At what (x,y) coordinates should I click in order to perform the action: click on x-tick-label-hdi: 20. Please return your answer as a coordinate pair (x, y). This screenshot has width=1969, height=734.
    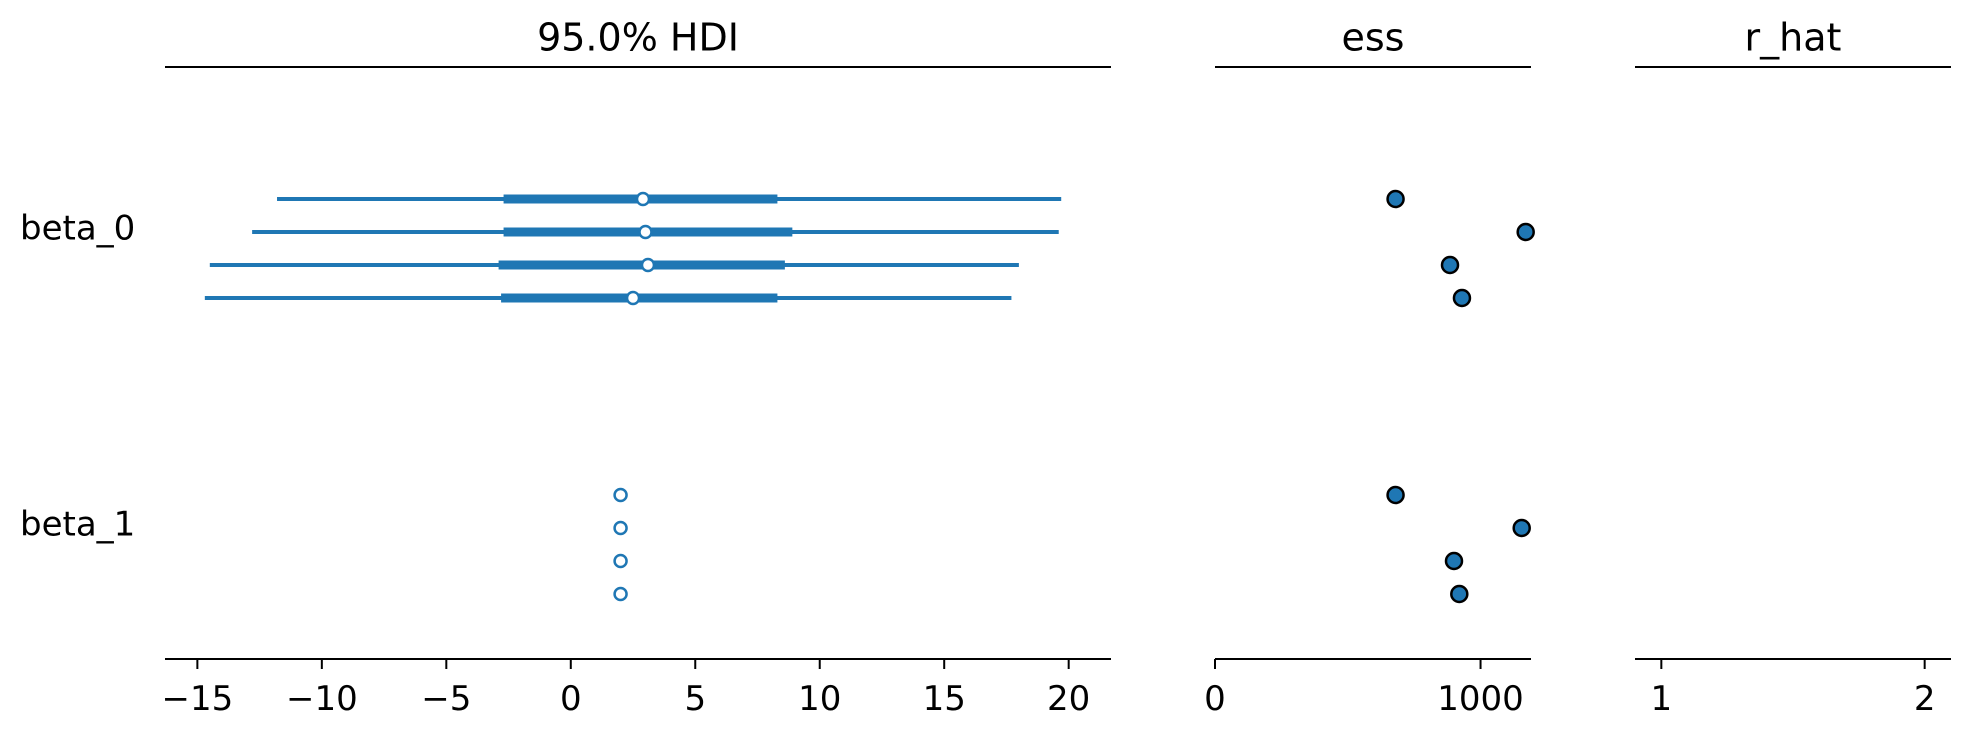
    Looking at the image, I should click on (1068, 699).